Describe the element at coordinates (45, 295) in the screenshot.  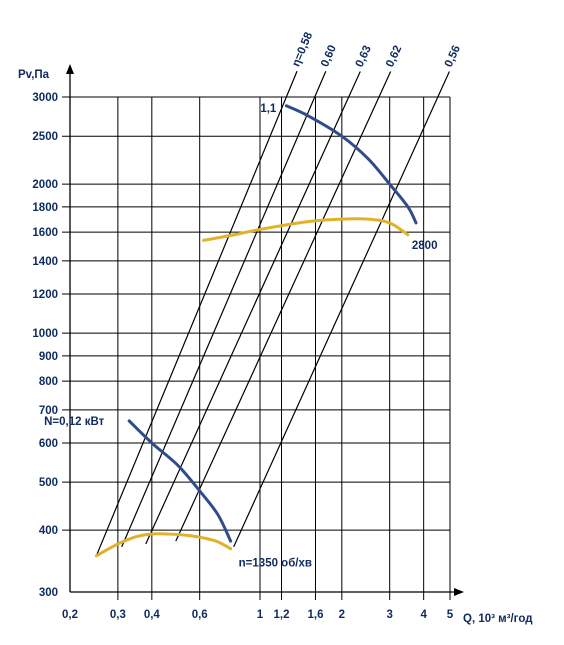
I see `y-tick-label: 1200` at that location.